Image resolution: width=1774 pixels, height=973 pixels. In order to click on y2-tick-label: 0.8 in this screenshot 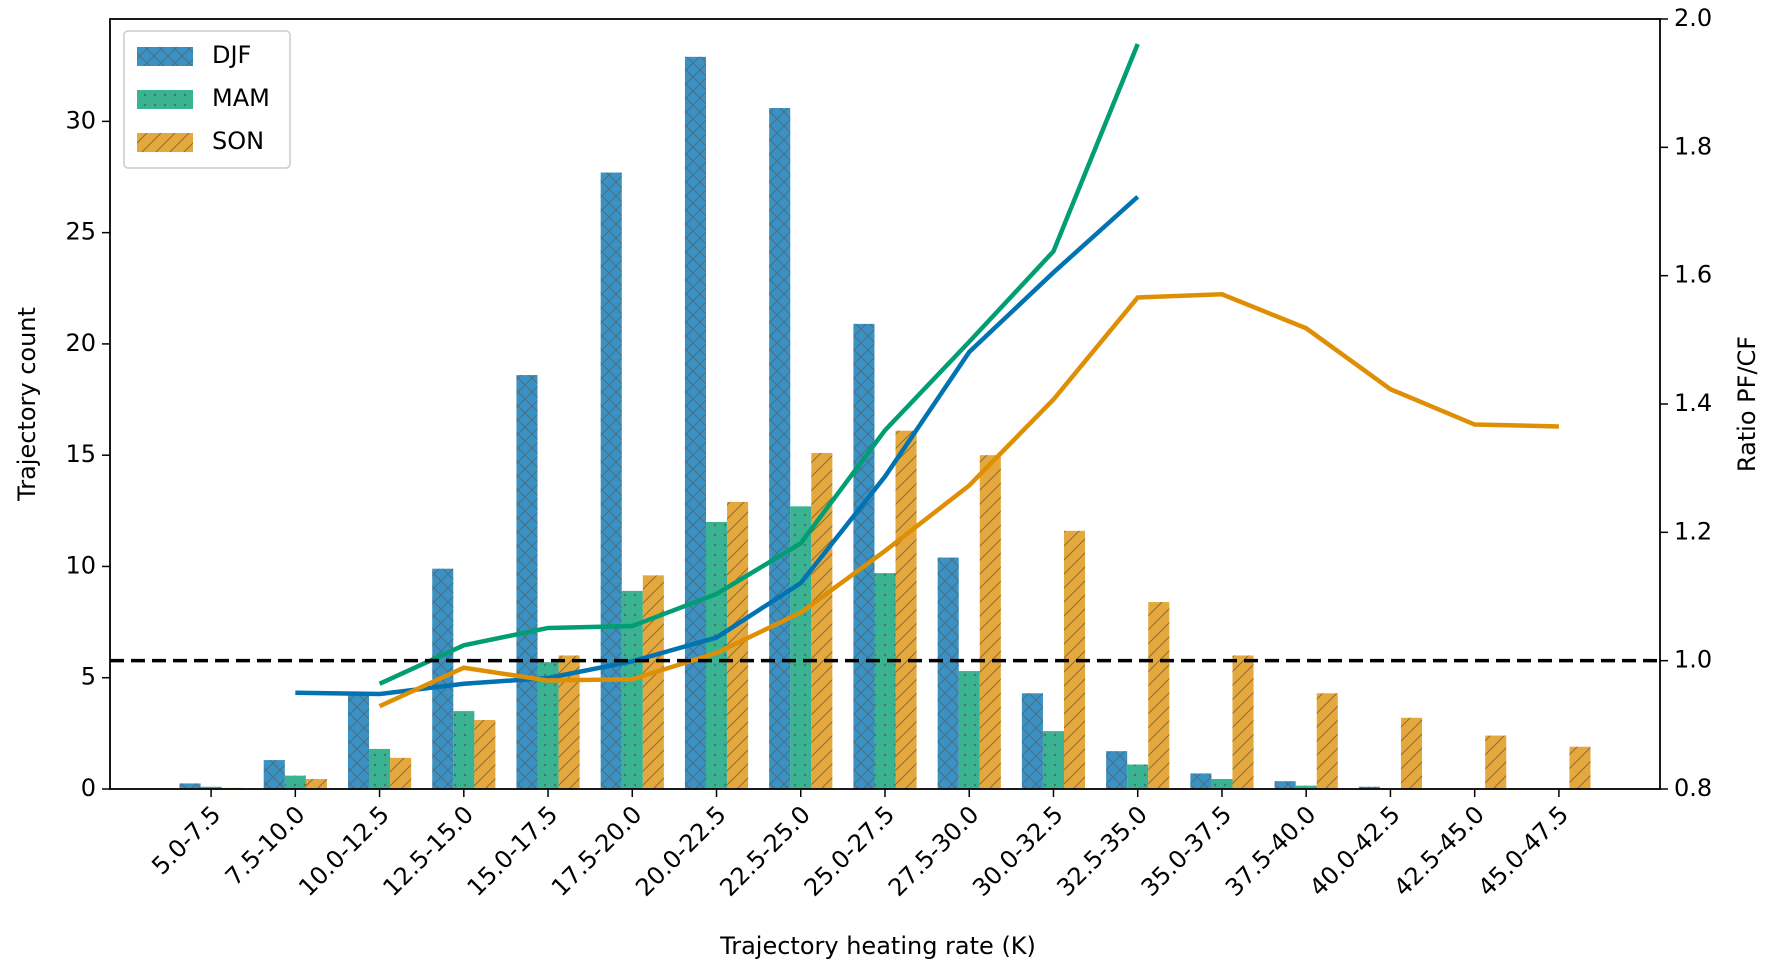, I will do `click(1693, 788)`.